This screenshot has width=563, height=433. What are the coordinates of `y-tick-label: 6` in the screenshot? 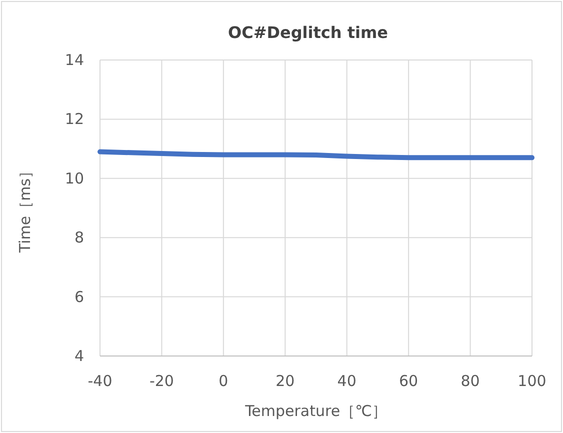 It's located at (79, 297).